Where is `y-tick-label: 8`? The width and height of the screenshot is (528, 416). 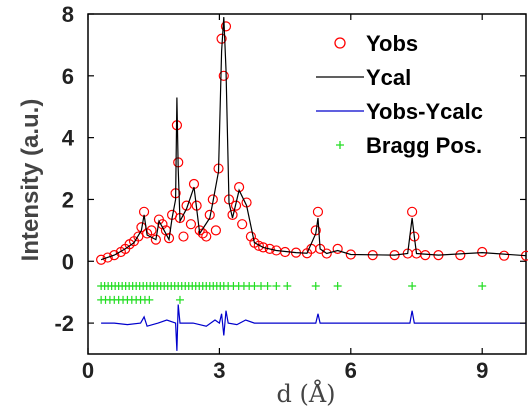
y-tick-label: 8 is located at coordinates (68, 14).